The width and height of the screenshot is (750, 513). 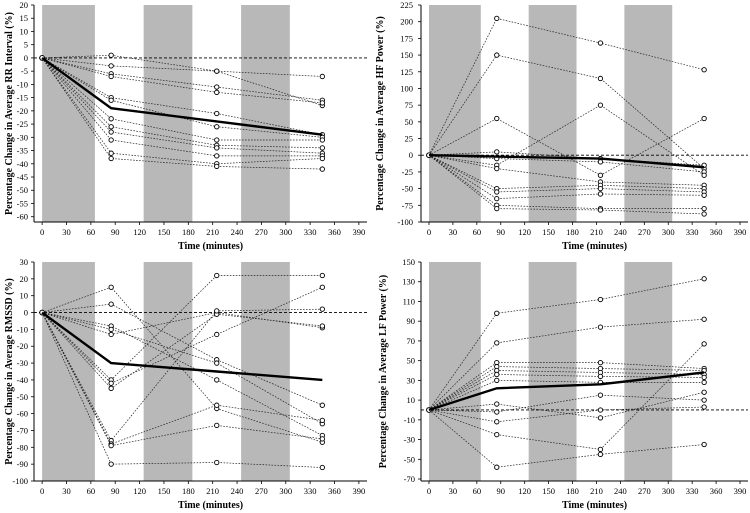 What do you see at coordinates (406, 55) in the screenshot?
I see `y-tick-label: 150` at bounding box center [406, 55].